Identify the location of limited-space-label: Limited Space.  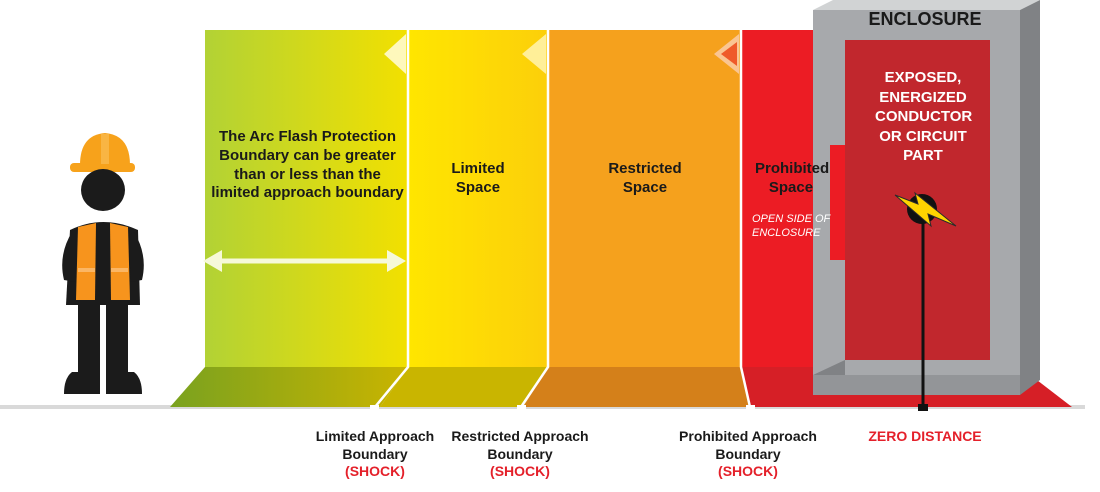
(478, 178).